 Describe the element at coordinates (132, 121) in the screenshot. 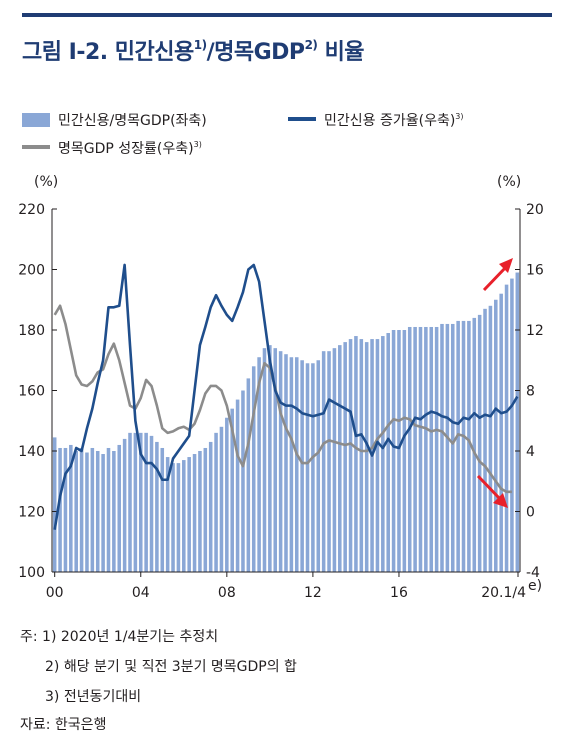

I see `legend-label-bar: 민간신용/명목GDP(좌축)` at that location.